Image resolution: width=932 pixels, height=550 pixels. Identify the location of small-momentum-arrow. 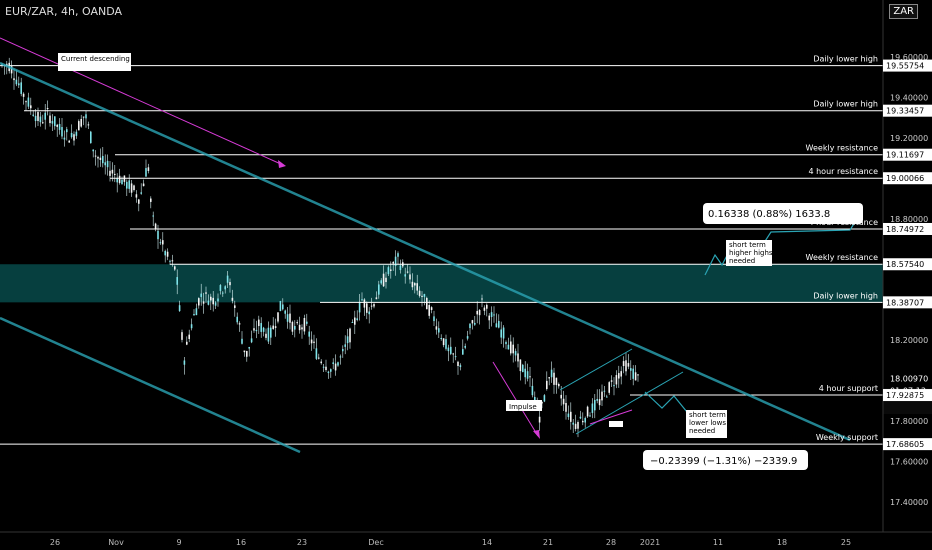
(611, 417).